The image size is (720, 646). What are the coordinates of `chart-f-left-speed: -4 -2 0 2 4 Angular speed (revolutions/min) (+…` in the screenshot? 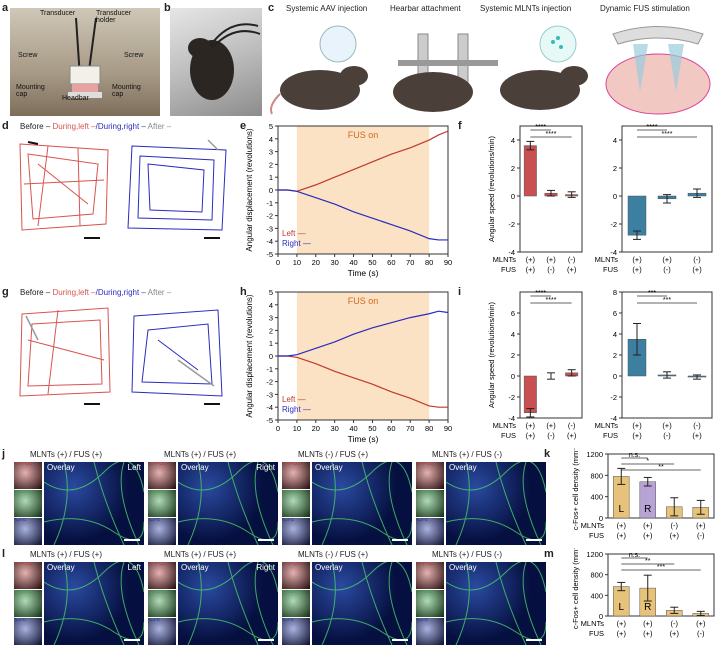 It's located at (535, 199).